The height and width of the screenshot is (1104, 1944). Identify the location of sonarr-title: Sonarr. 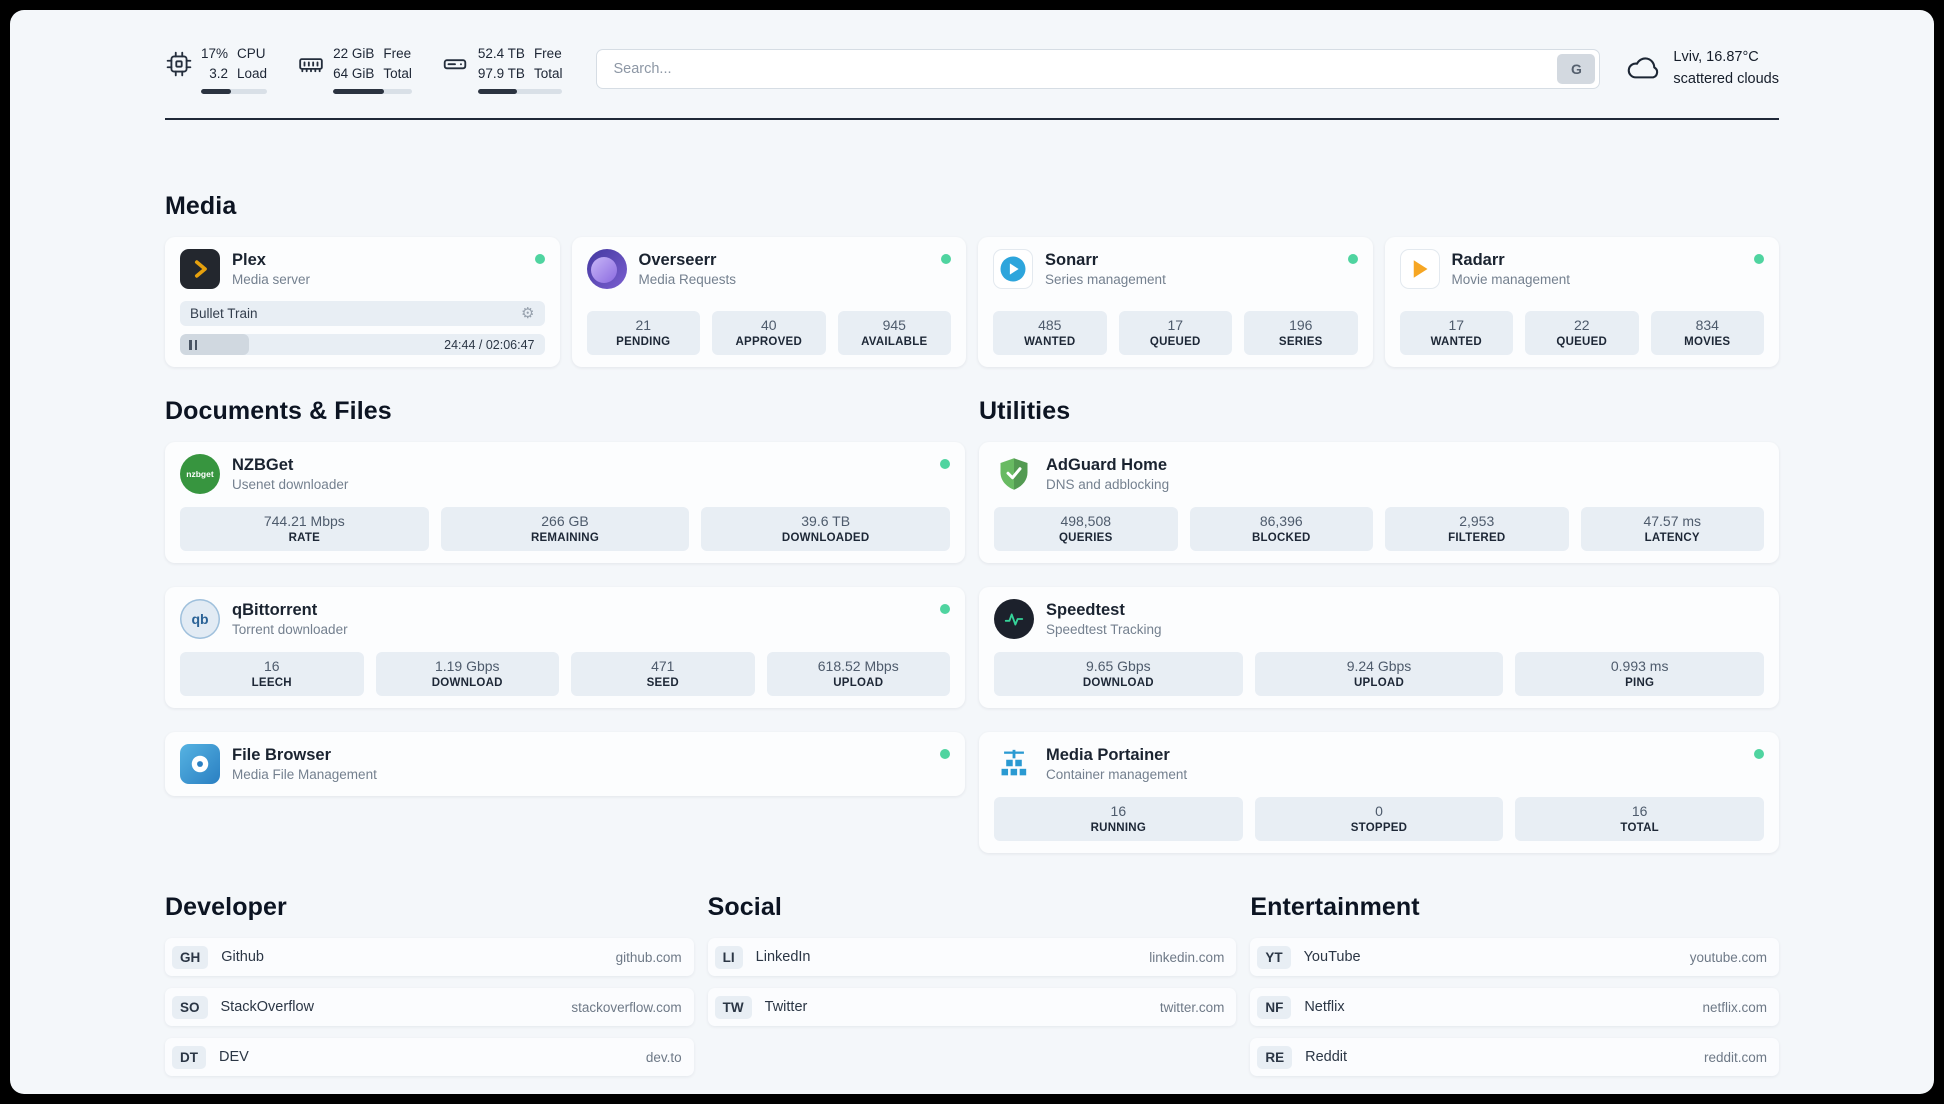
(1072, 260).